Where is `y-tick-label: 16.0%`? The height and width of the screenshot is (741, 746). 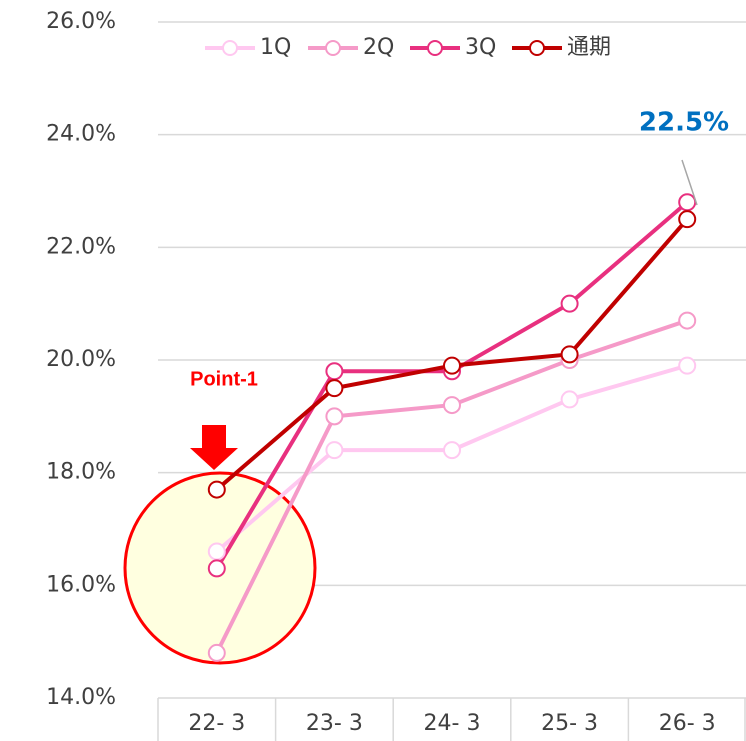
y-tick-label: 16.0% is located at coordinates (81, 584).